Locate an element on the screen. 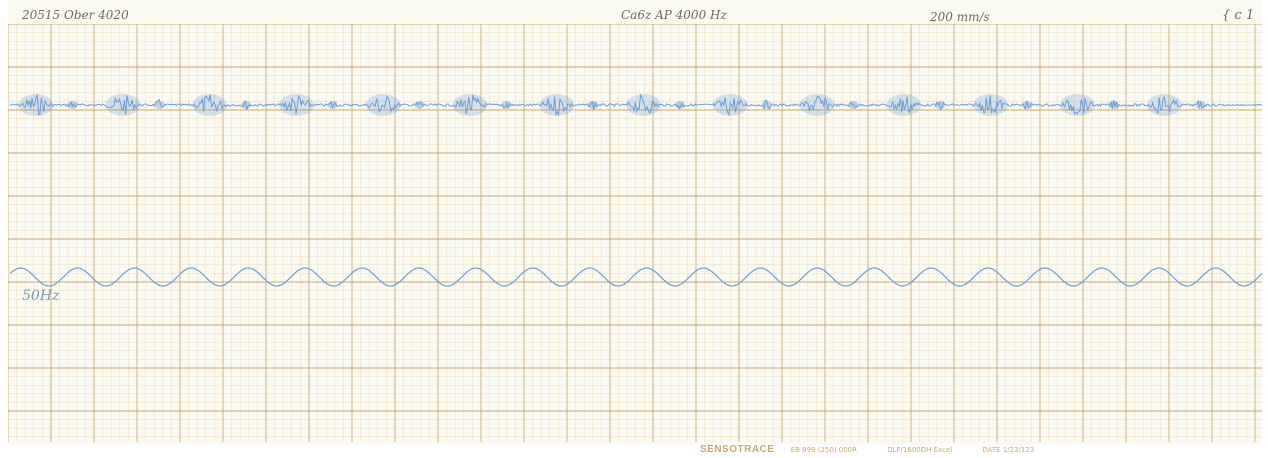  series-50hz-sine is located at coordinates (636, 277).